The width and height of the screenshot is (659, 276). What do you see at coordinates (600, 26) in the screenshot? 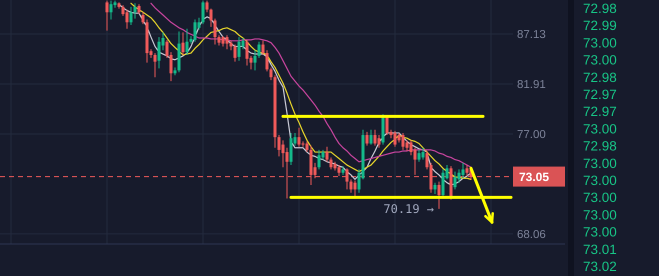
I see `text: 72.99` at bounding box center [600, 26].